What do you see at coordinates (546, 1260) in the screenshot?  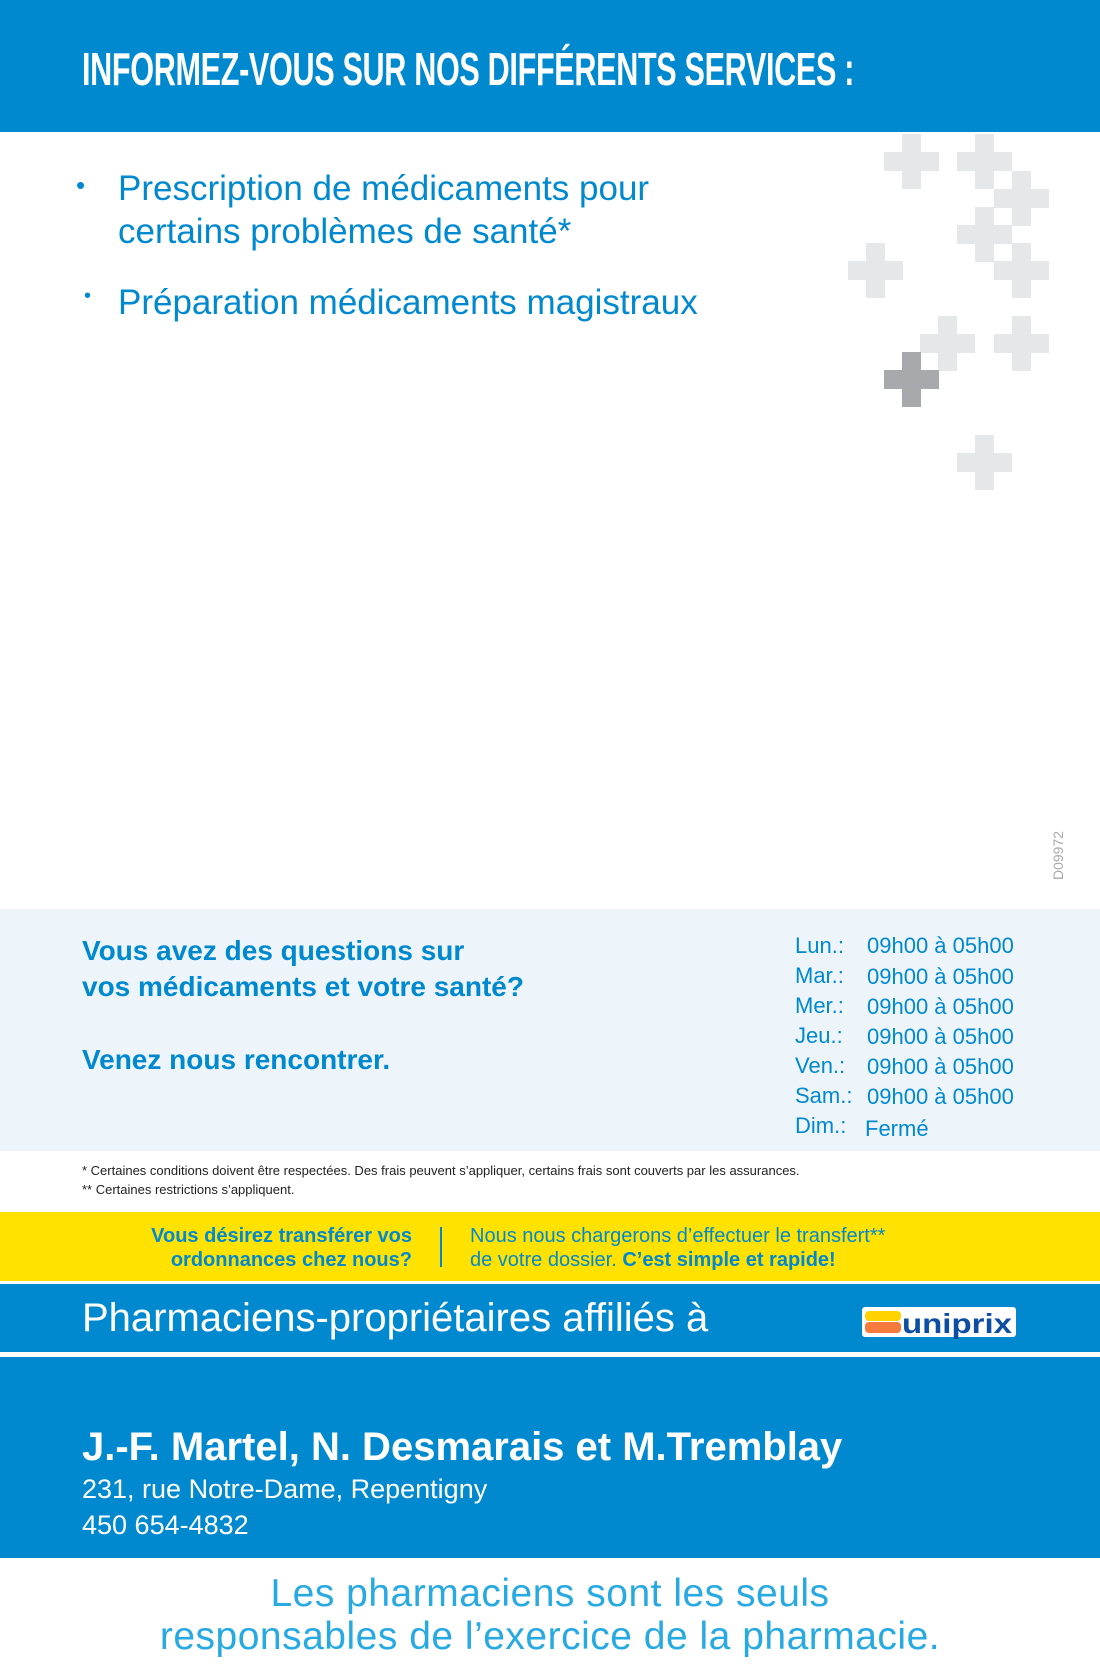 I see `transfer-text: de votre dossier.` at bounding box center [546, 1260].